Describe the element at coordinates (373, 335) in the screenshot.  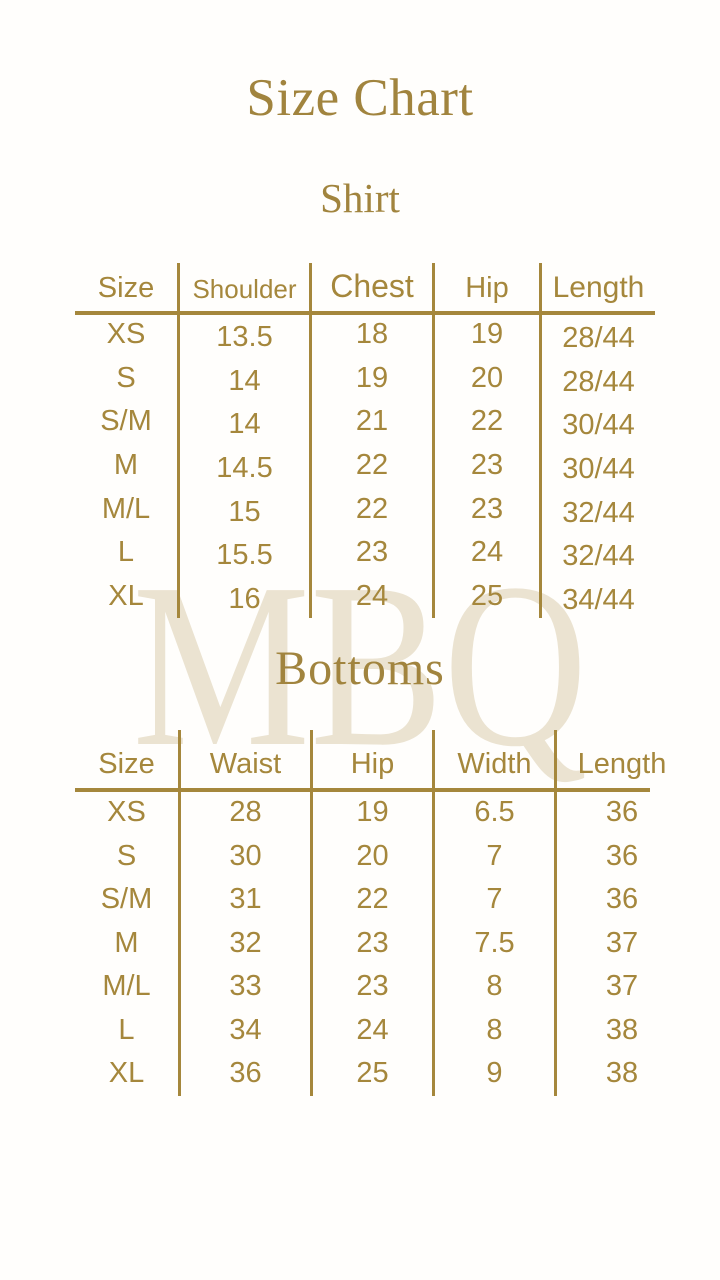
I see `measurement-value: 18` at that location.